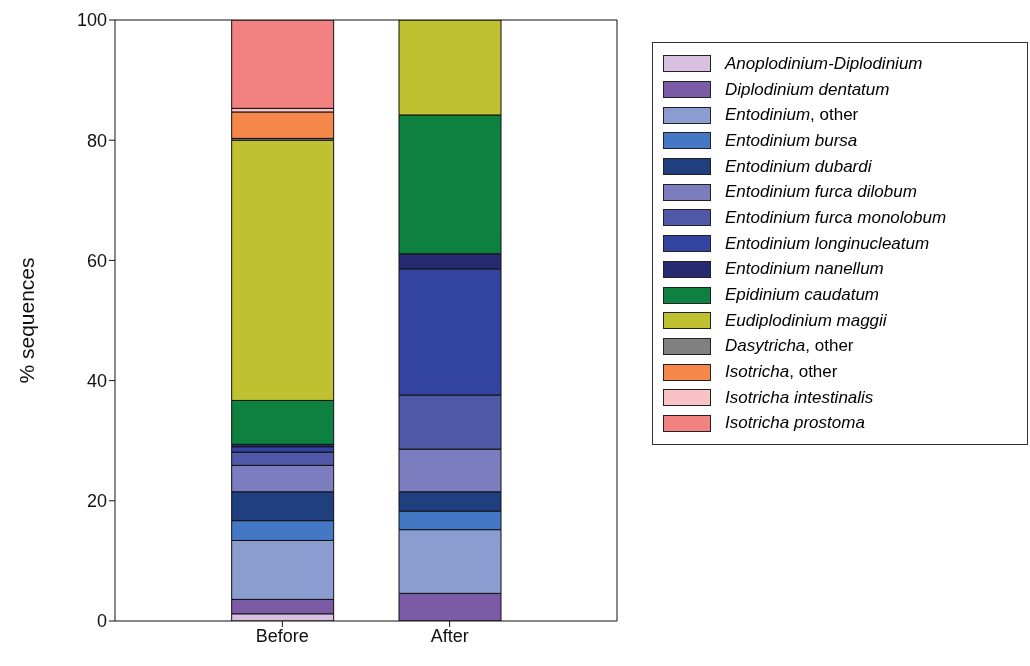  Describe the element at coordinates (795, 423) in the screenshot. I see `legend-label: Isotricha prostoma` at that location.